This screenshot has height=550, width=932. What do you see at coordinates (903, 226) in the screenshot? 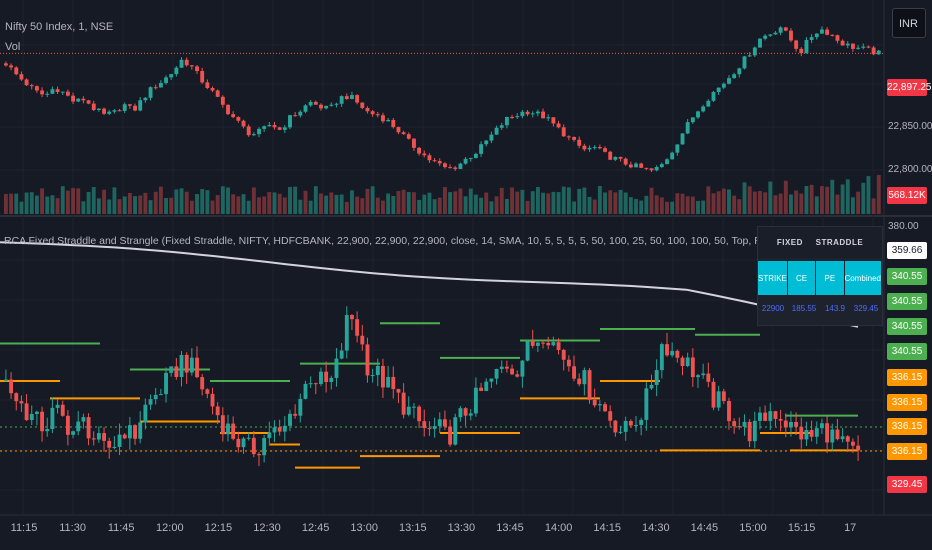
I see `indicator-tick-380: 380.00` at bounding box center [903, 226].